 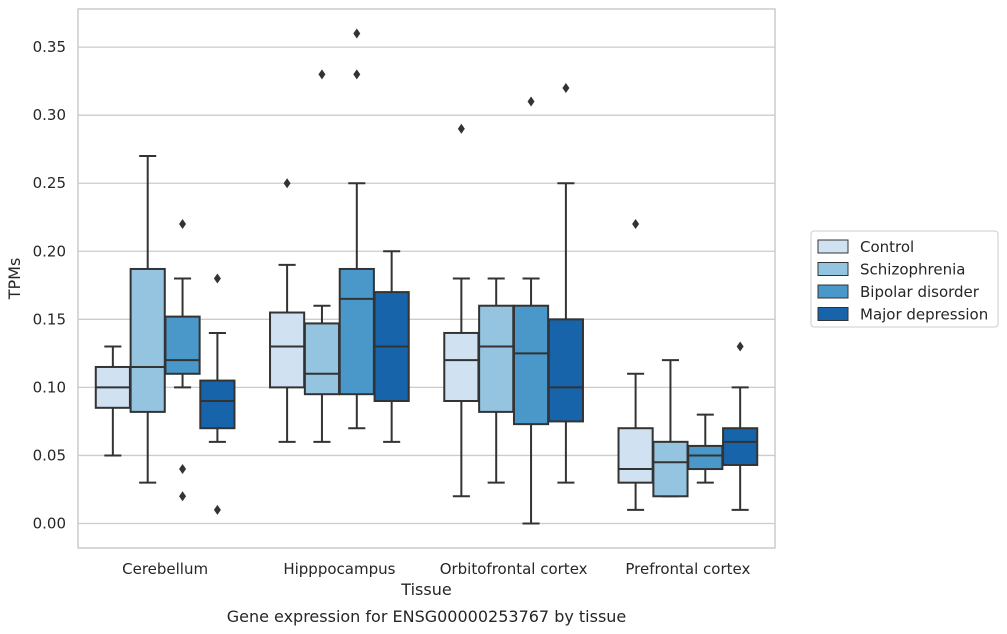 What do you see at coordinates (920, 292) in the screenshot?
I see `legend-label: Bipolar disorder` at bounding box center [920, 292].